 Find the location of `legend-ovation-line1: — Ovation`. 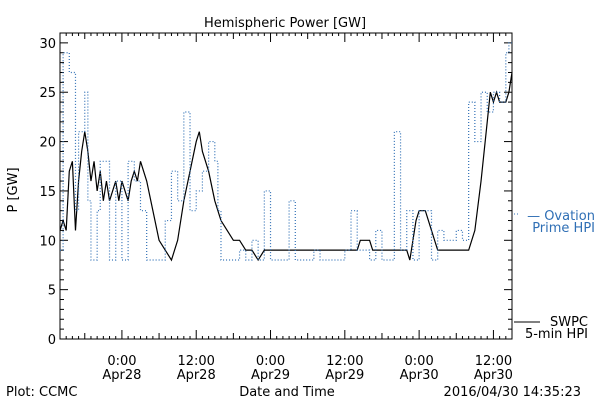

legend-ovation-line1: — Ovation is located at coordinates (561, 216).